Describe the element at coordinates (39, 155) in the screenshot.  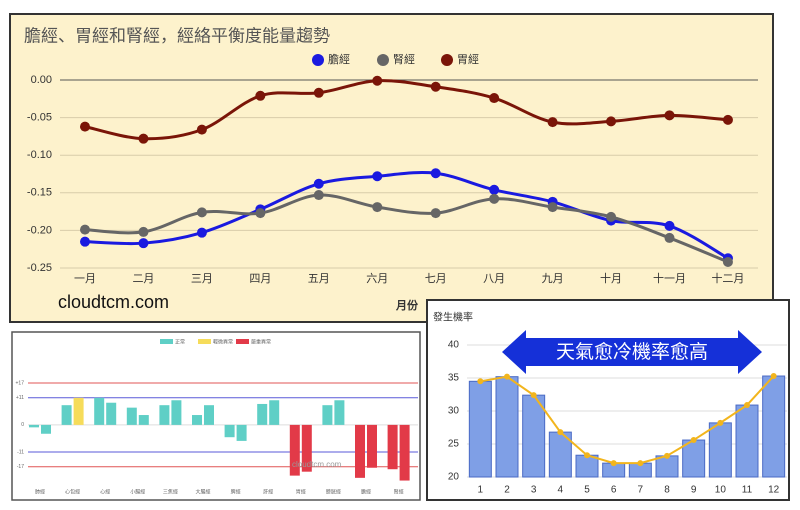
I see `y-tick-label: -0.10` at that location.